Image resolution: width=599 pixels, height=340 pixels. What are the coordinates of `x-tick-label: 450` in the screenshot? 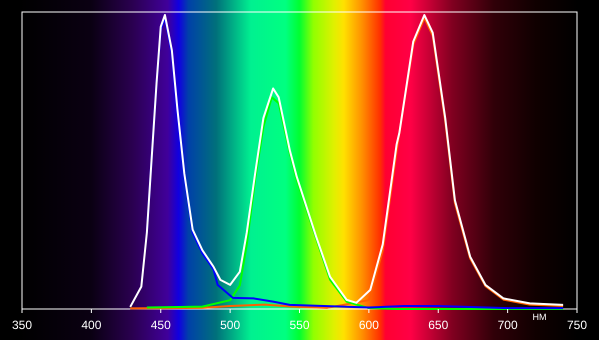 It's located at (161, 325).